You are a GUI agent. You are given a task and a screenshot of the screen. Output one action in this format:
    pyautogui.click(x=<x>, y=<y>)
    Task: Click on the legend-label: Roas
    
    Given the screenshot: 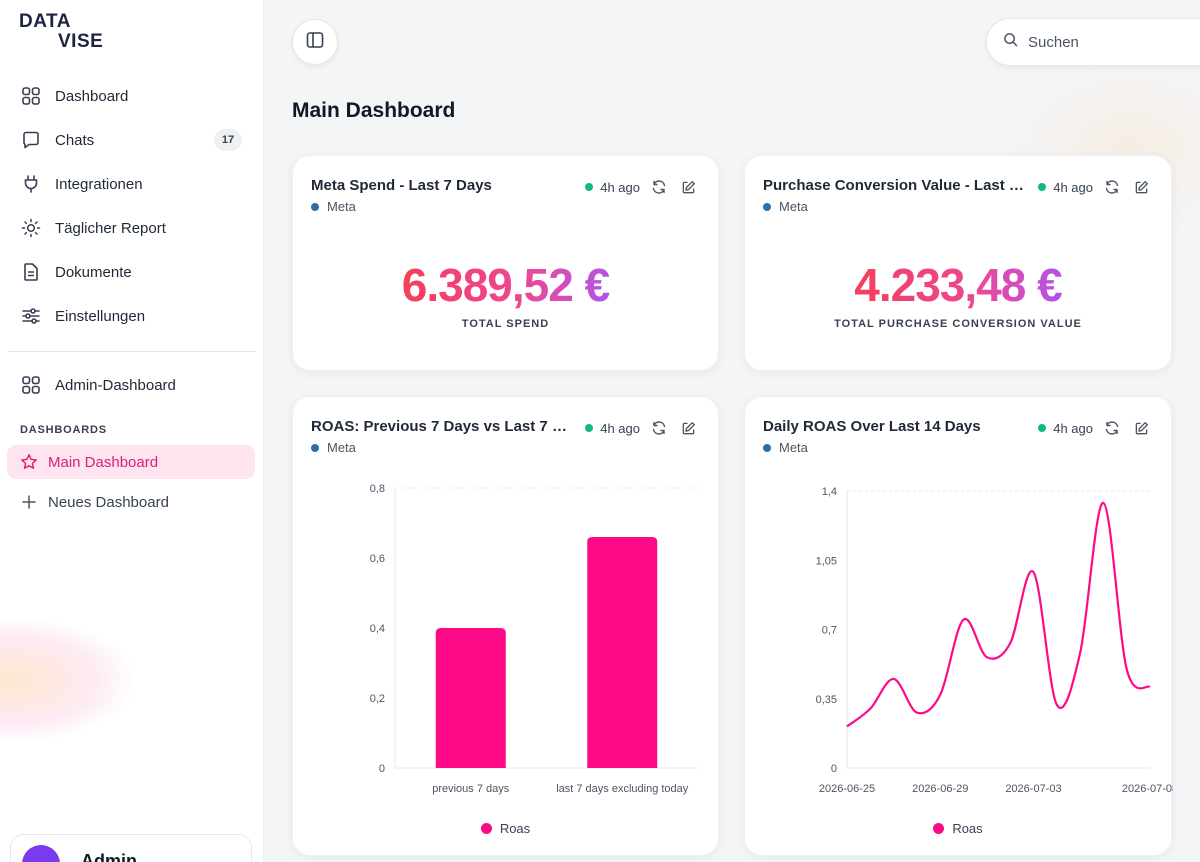 What is the action you would take?
    pyautogui.click(x=967, y=828)
    